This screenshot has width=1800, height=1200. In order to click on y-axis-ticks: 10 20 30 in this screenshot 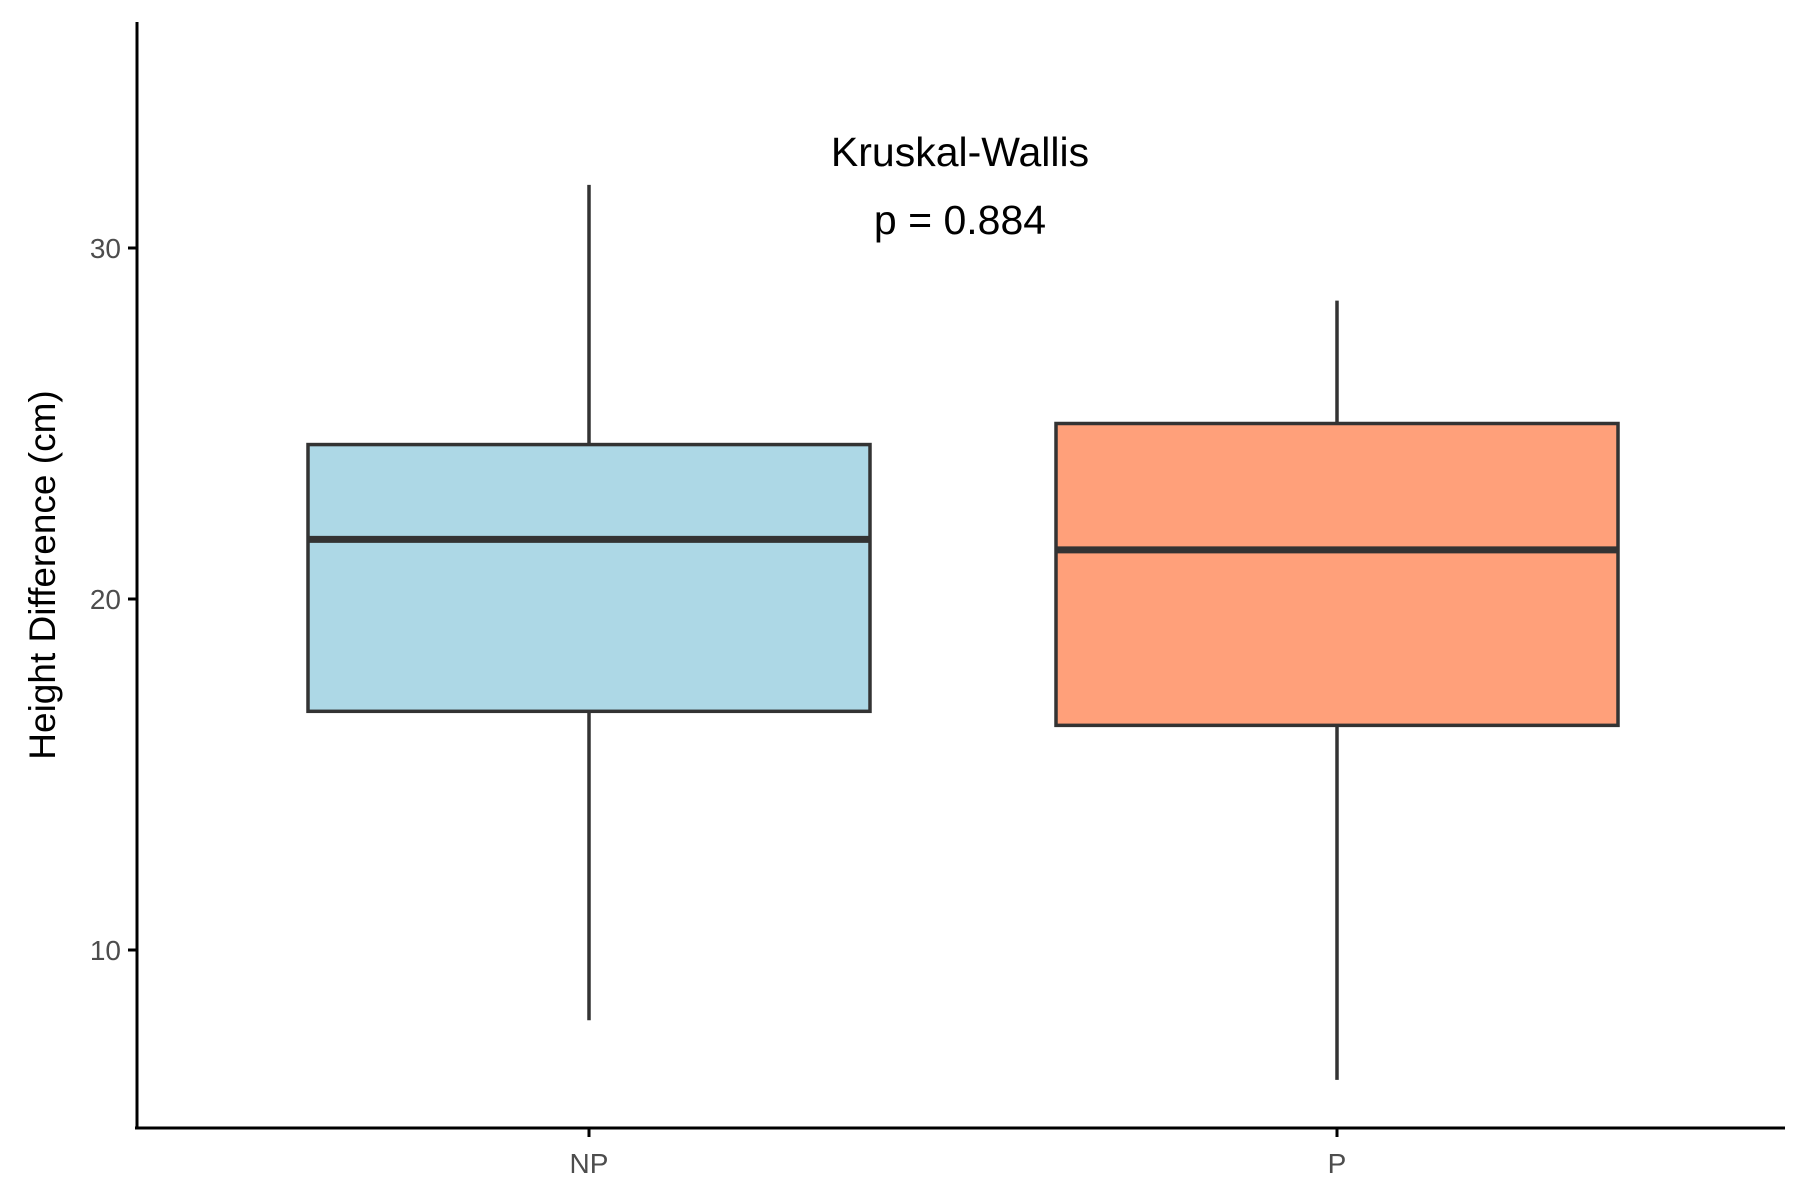, I will do `click(113, 599)`.